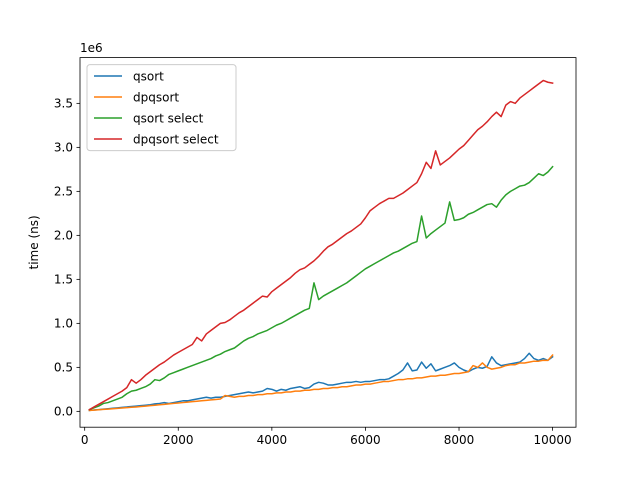  I want to click on x-tick-label: 4000, so click(272, 440).